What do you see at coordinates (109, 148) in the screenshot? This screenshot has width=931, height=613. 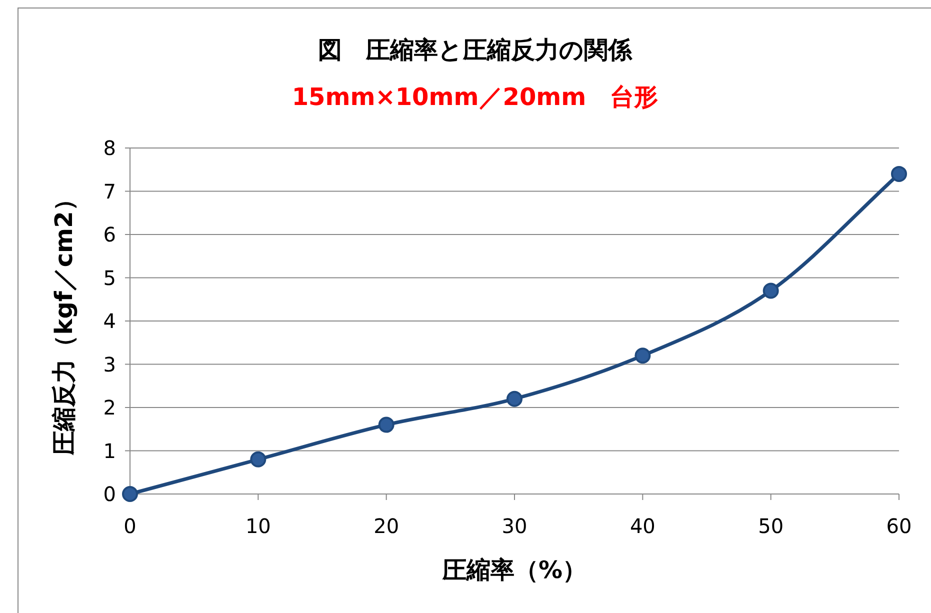 I see `y-tick-label: 8` at bounding box center [109, 148].